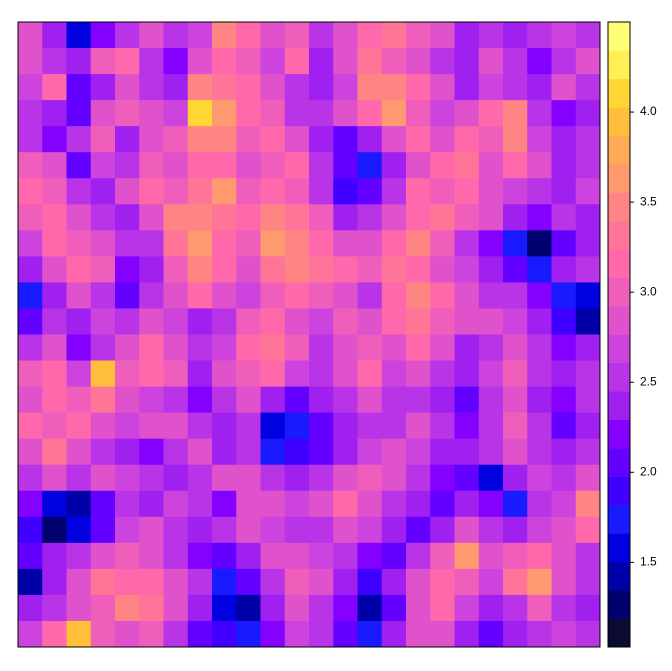  What do you see at coordinates (648, 471) in the screenshot?
I see `colorbar-tick-label: 2.0` at bounding box center [648, 471].